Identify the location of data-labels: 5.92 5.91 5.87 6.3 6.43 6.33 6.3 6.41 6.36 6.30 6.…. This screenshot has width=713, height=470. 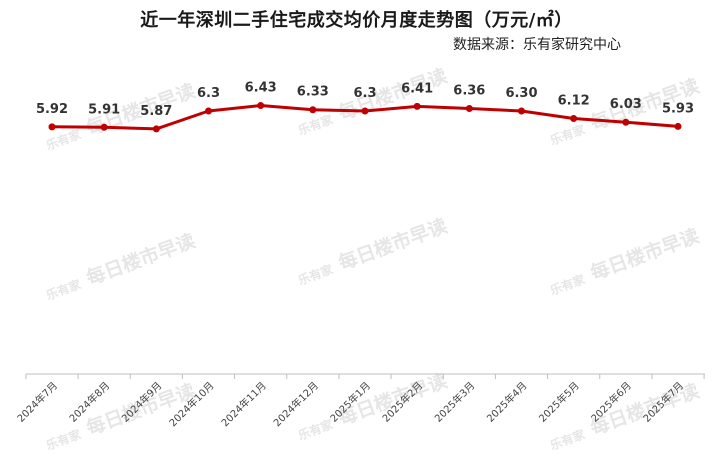
(365, 100).